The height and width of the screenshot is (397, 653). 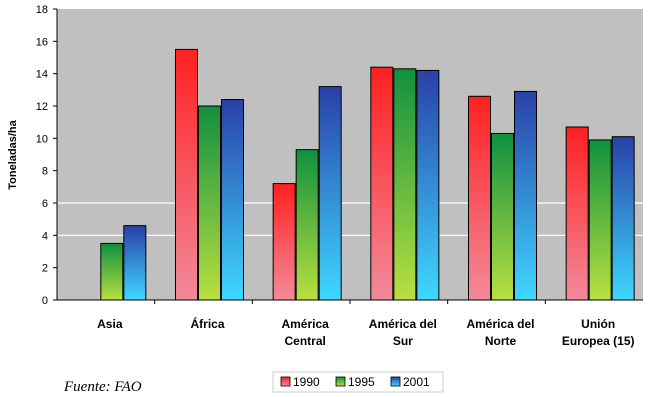 I want to click on y-axis-title: Toneladas/ha, so click(x=13, y=154).